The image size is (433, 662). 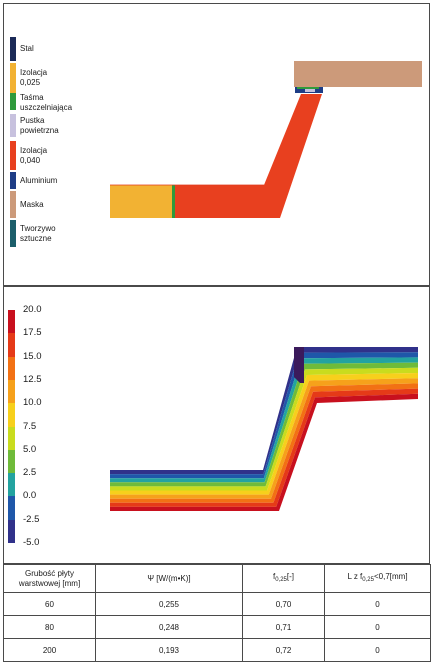 I want to click on scale-label: 5.0, so click(x=30, y=449).